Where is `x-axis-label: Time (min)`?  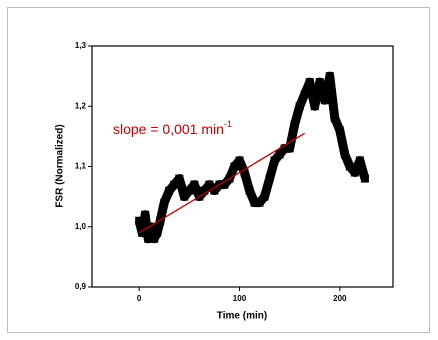 x-axis-label: Time (min) is located at coordinates (242, 316).